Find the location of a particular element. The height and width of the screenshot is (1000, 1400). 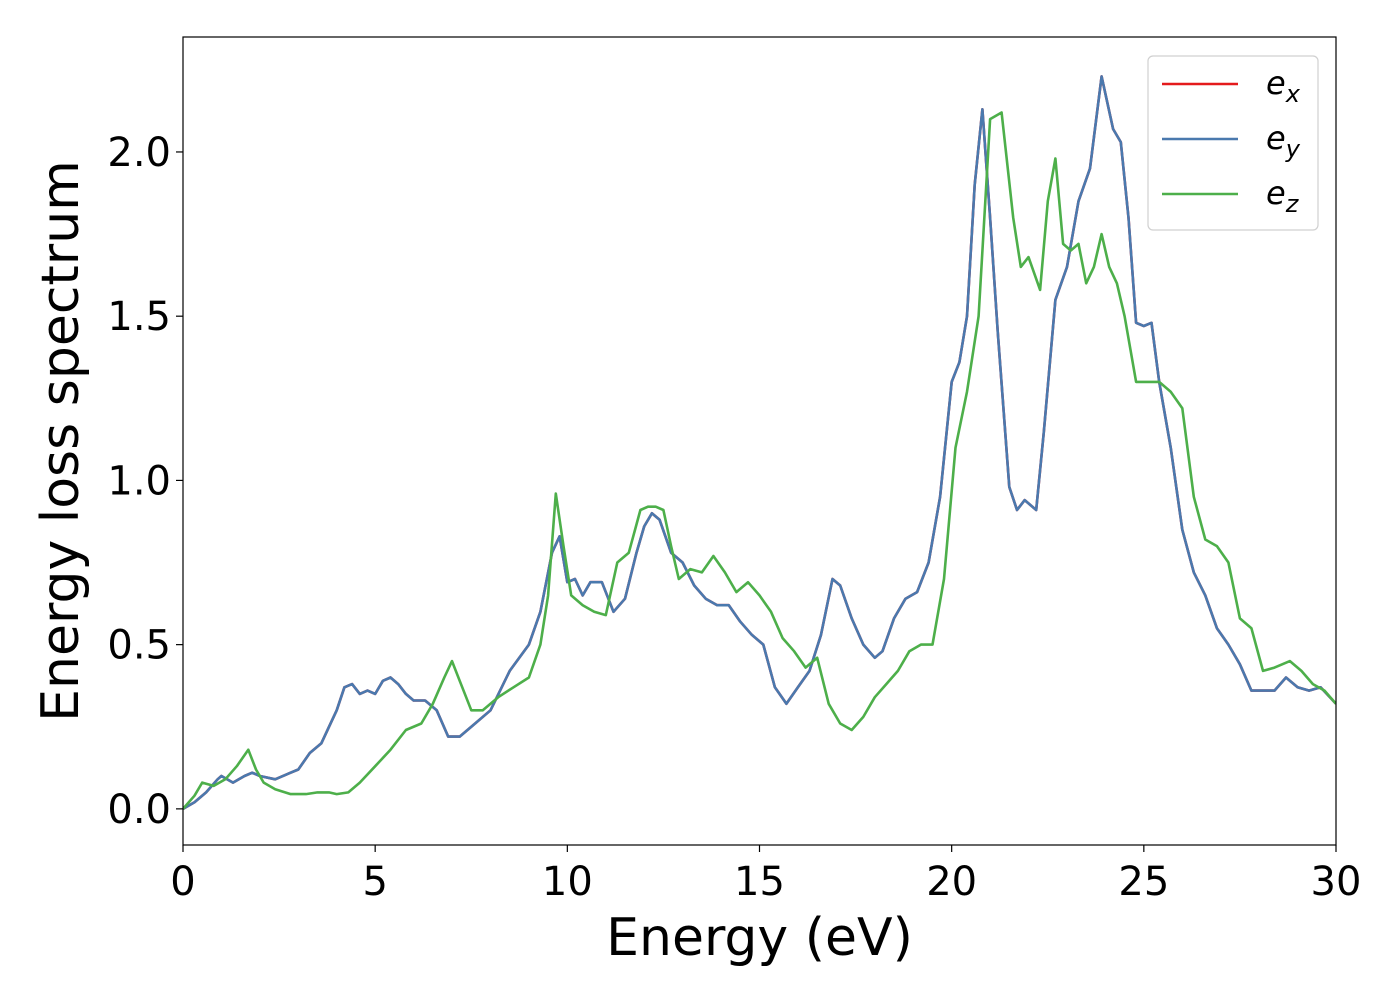

y-tick-label: 2.0 is located at coordinates (139, 153).